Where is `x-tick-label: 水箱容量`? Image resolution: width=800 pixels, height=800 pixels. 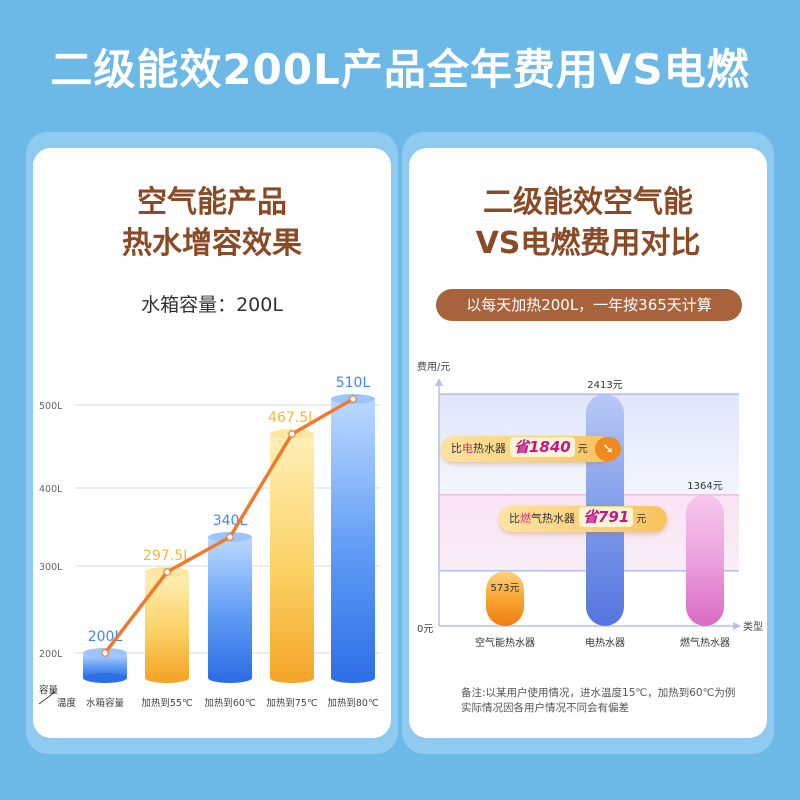 x-tick-label: 水箱容量 is located at coordinates (105, 703).